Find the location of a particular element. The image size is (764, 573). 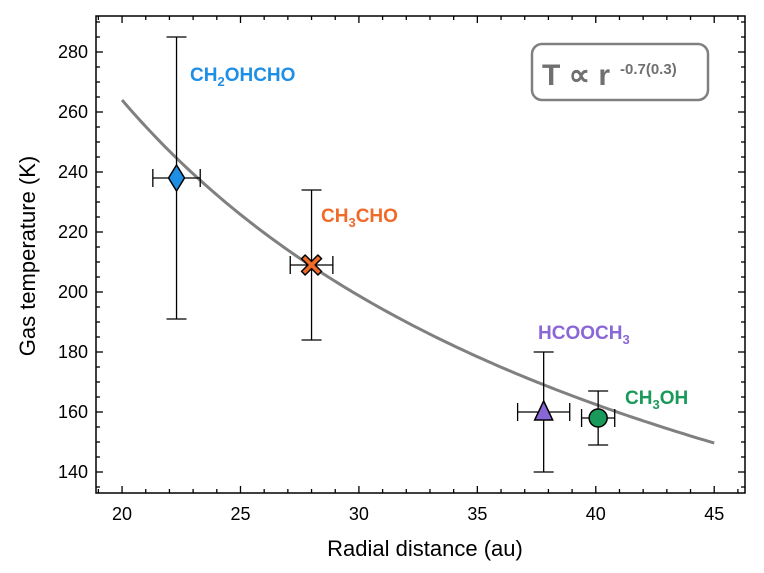

y-tick-label: 200 is located at coordinates (73, 292).